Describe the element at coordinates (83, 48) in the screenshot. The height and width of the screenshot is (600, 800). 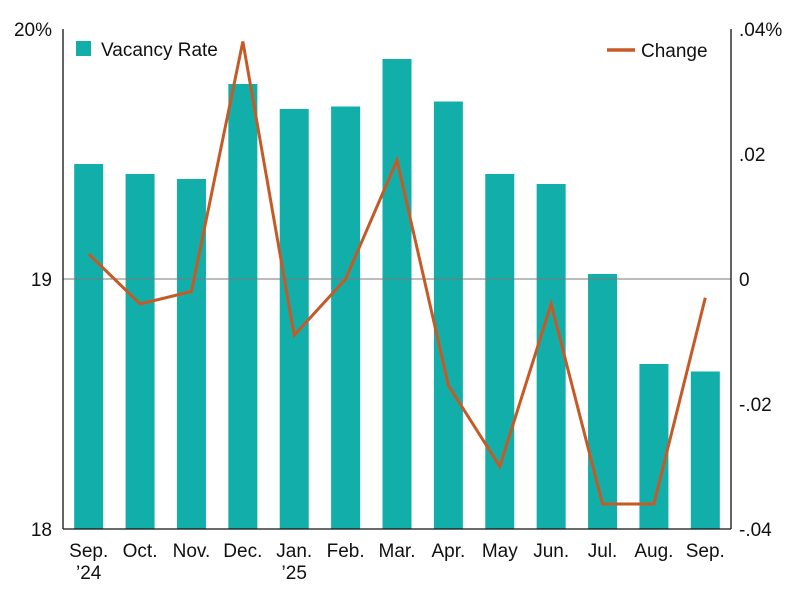
I see `legend-swatch-vacancy-rate` at that location.